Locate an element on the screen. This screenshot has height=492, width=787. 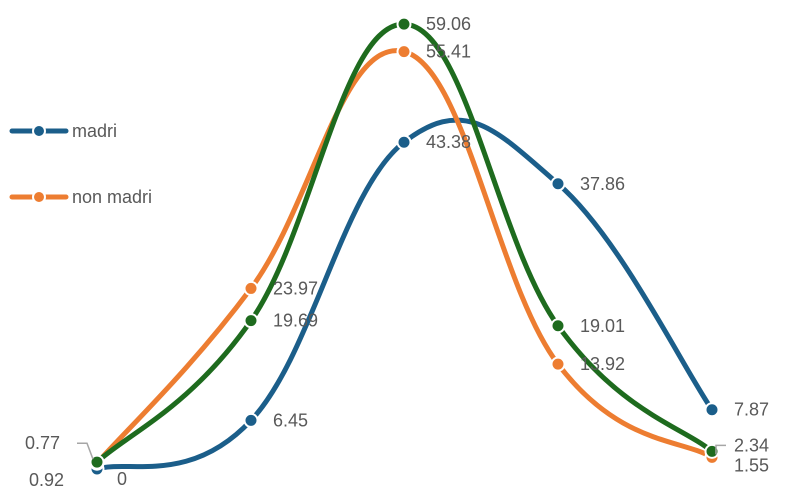
data-label-non-madri-4: 13.92 is located at coordinates (602, 364).